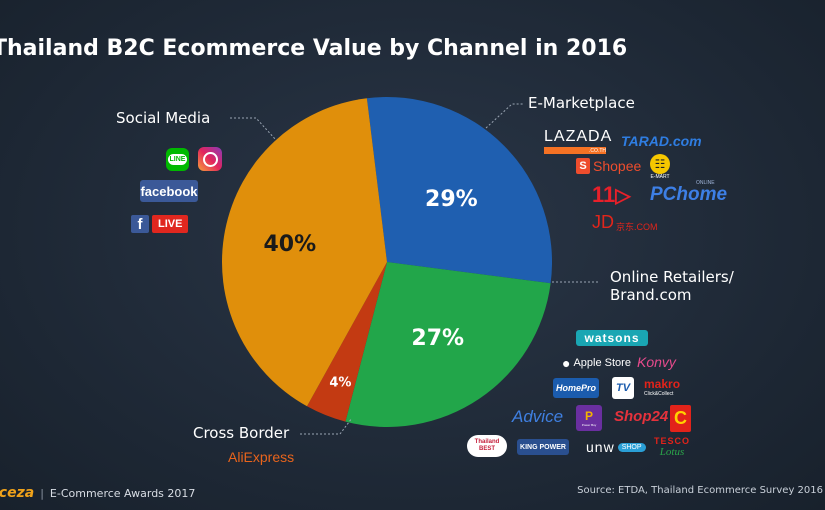 Image resolution: width=825 pixels, height=510 pixels. What do you see at coordinates (616, 447) in the screenshot?
I see `brand-unw-shop: unw SHOP` at bounding box center [616, 447].